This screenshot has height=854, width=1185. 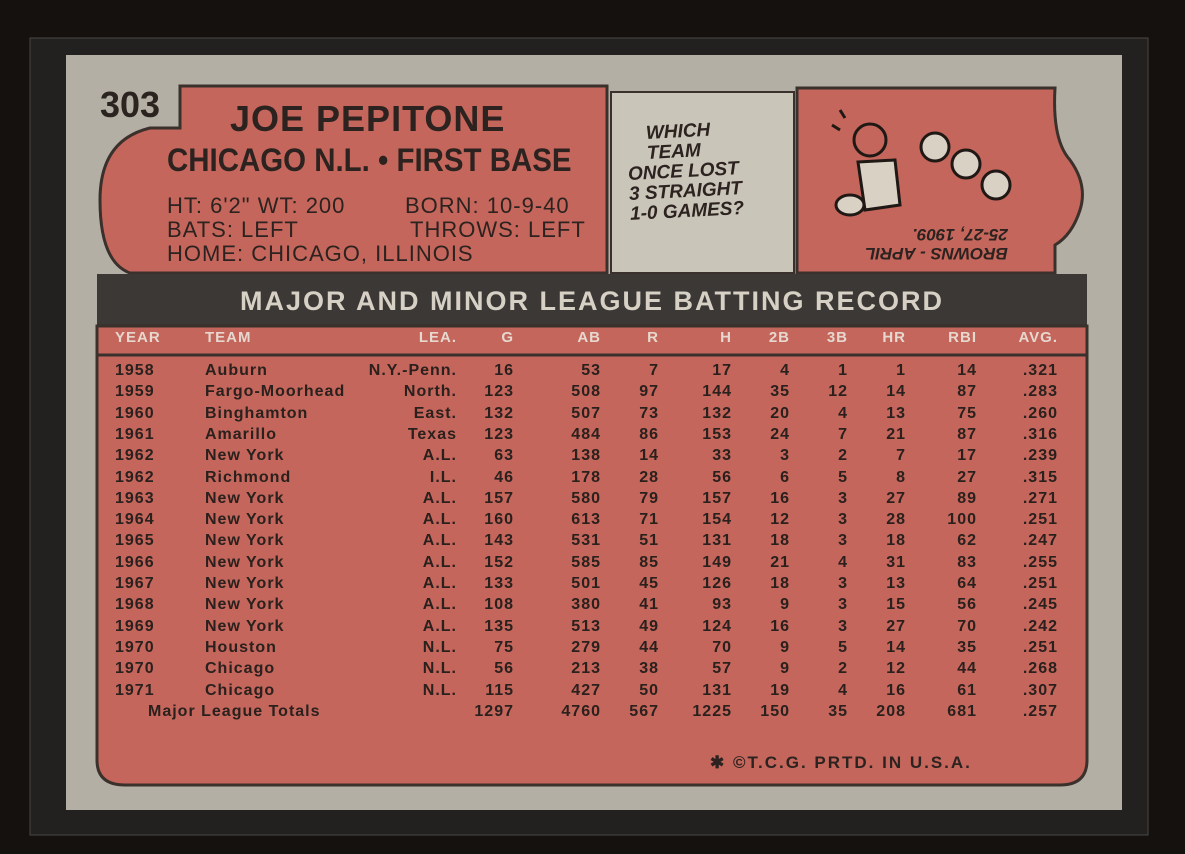 I want to click on table-cell: 613, so click(x=586, y=520).